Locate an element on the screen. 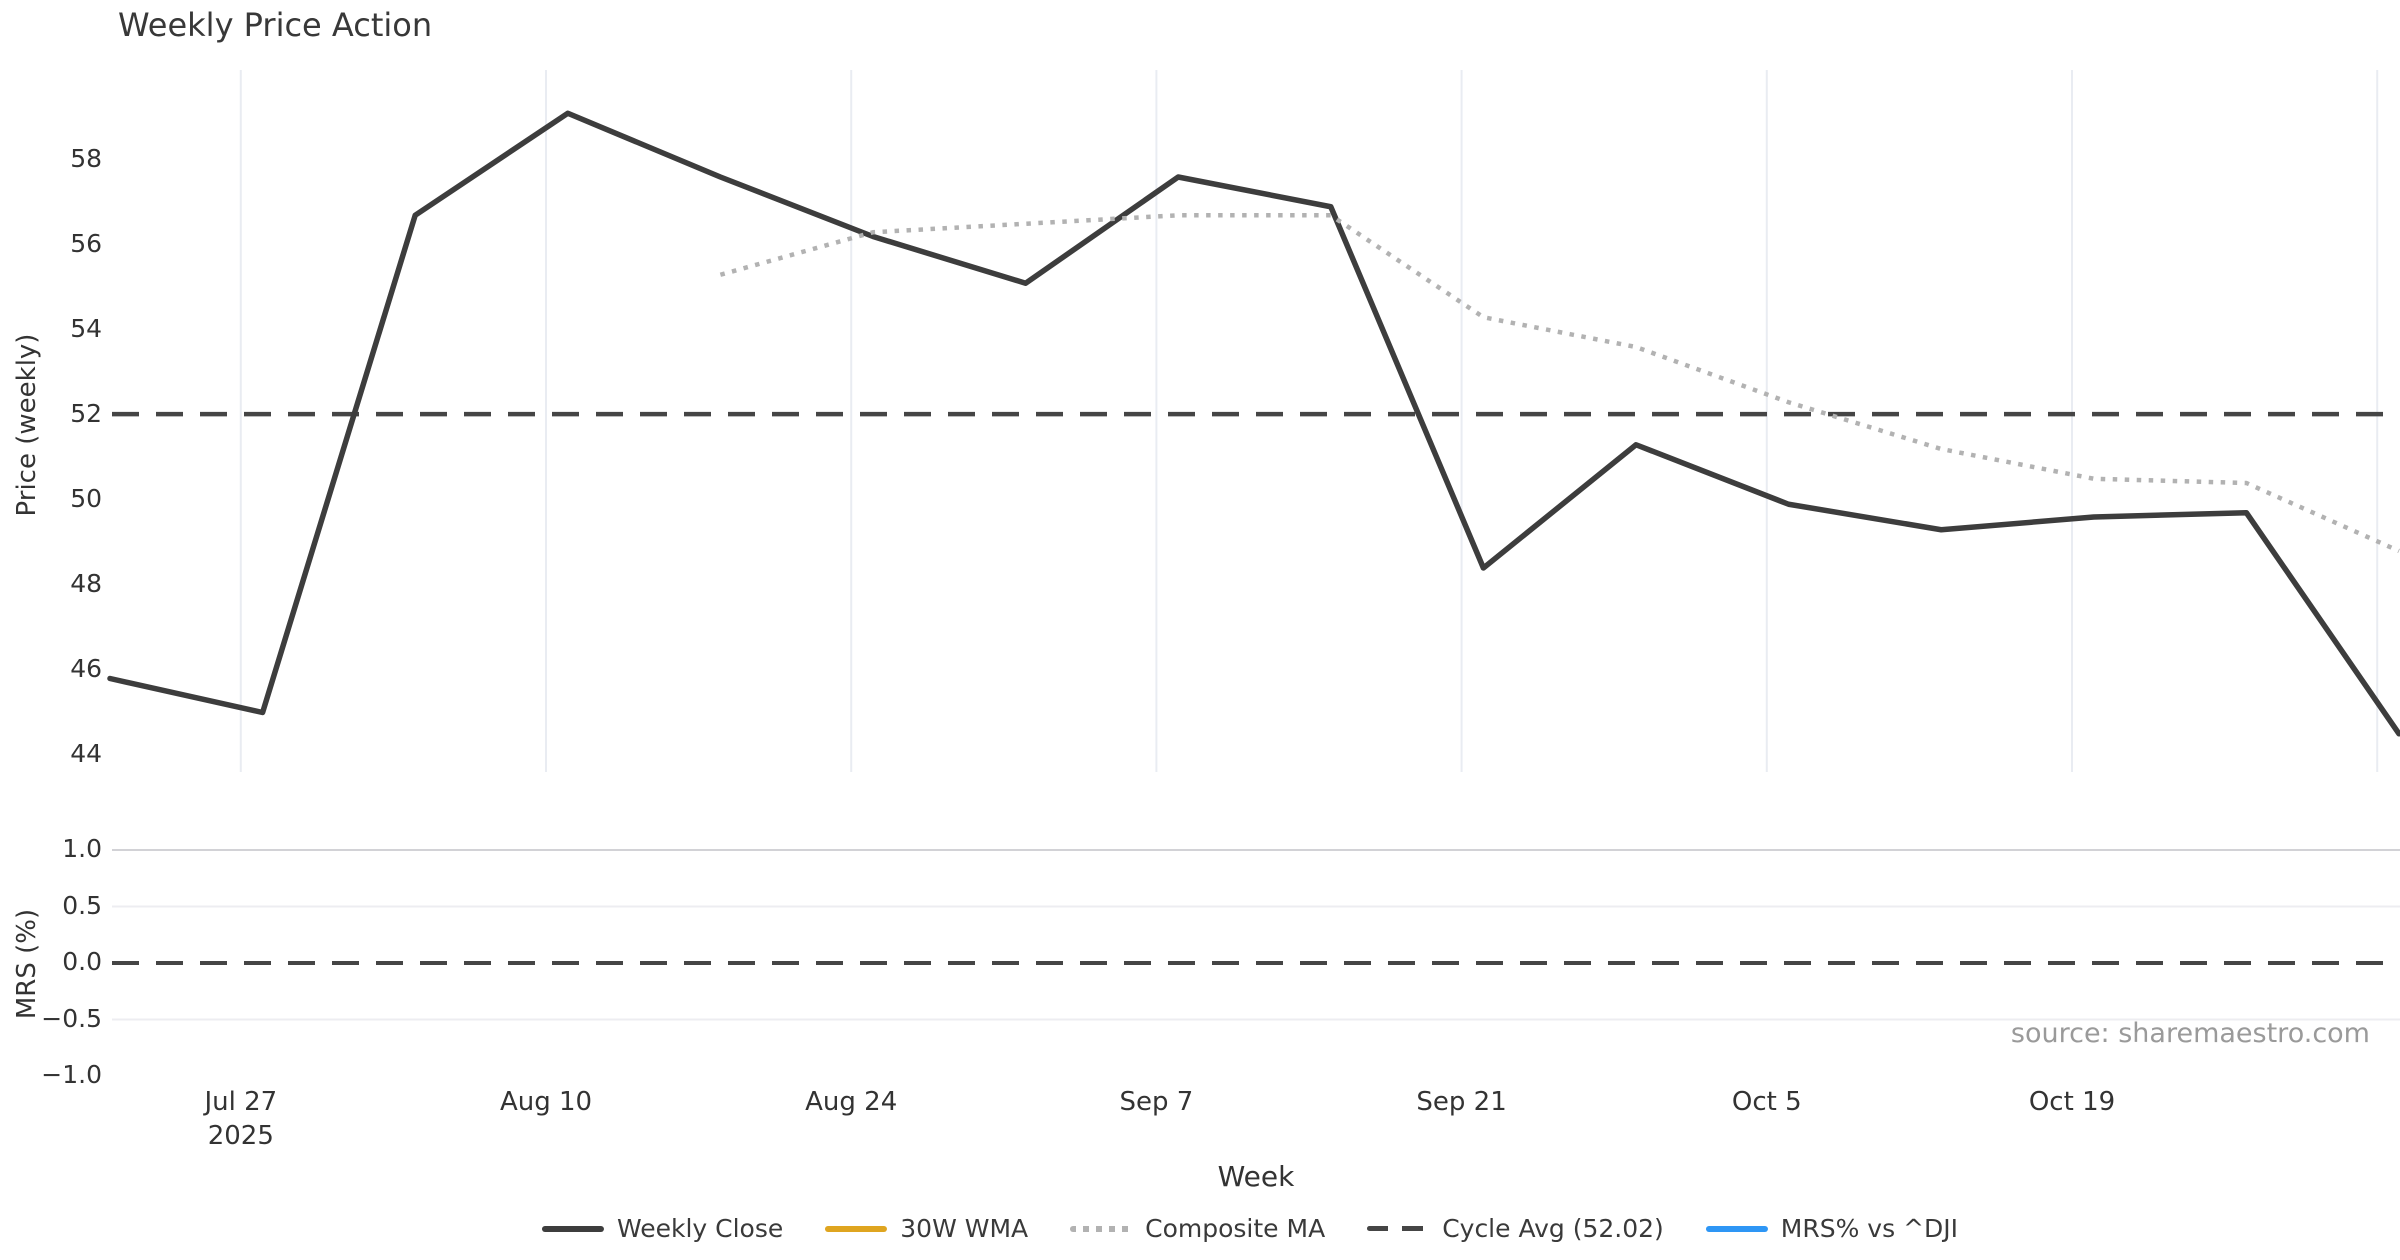 The width and height of the screenshot is (2400, 1260). mrs-tick-label: −1.0 is located at coordinates (71, 1075).